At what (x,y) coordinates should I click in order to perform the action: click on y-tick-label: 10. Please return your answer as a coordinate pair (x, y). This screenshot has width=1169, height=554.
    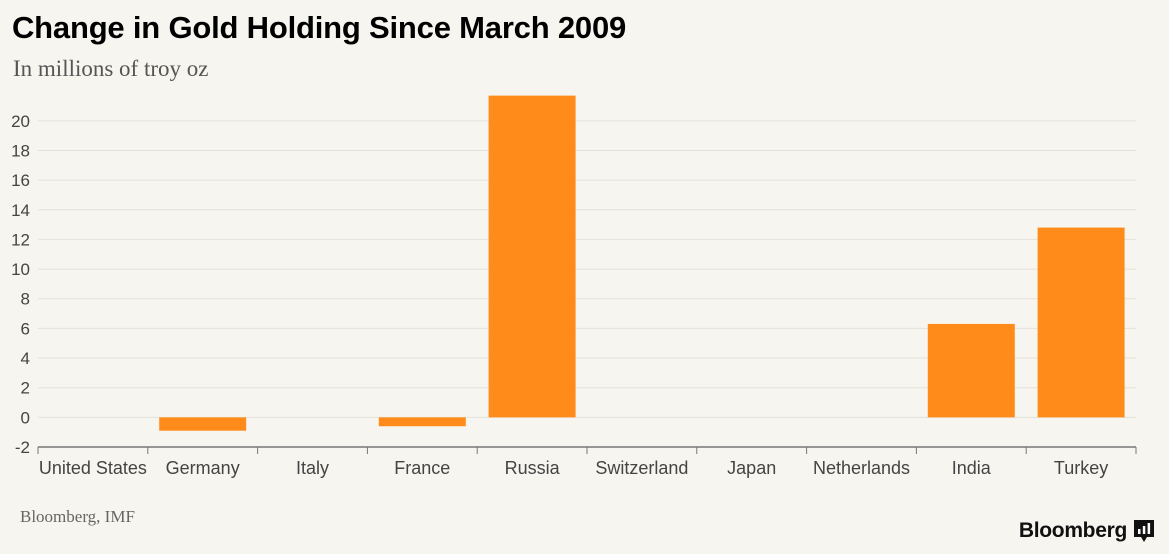
    Looking at the image, I should click on (20, 269).